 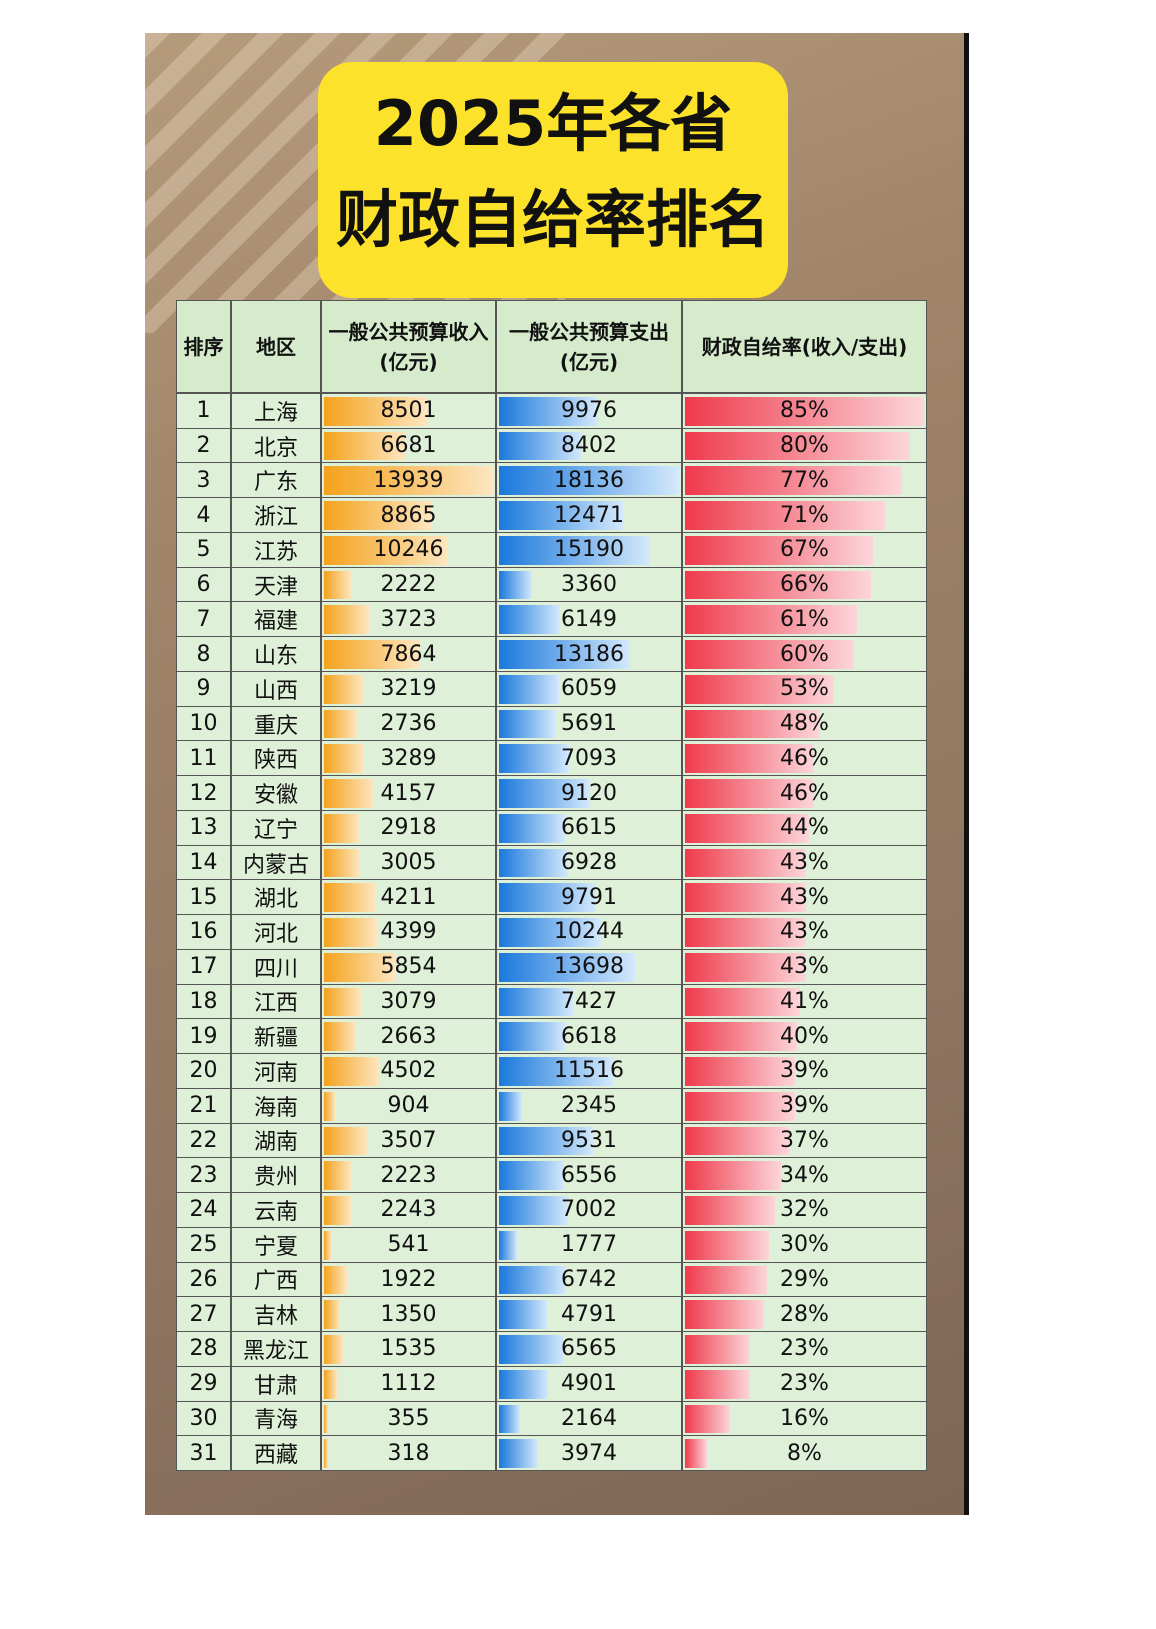 What do you see at coordinates (553, 123) in the screenshot?
I see `title-line: 2025年各省` at bounding box center [553, 123].